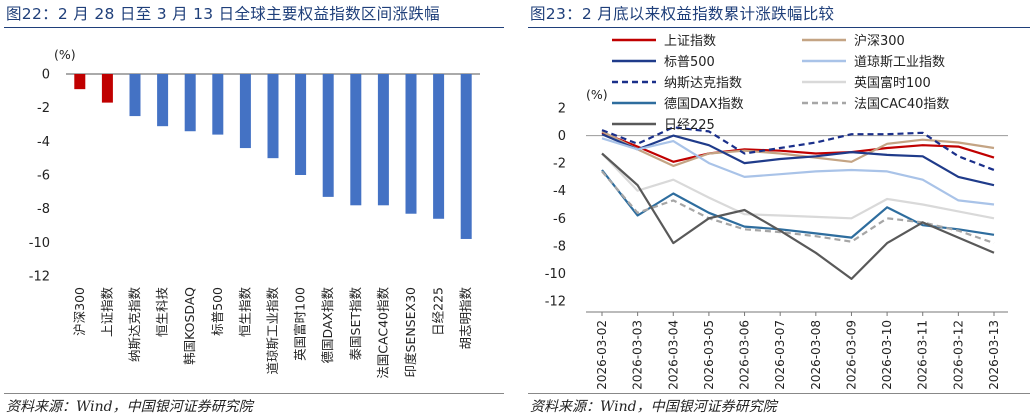 This screenshot has height=419, width=1036. What do you see at coordinates (559, 246) in the screenshot?
I see `line-y-tick-label: -8` at bounding box center [559, 246].